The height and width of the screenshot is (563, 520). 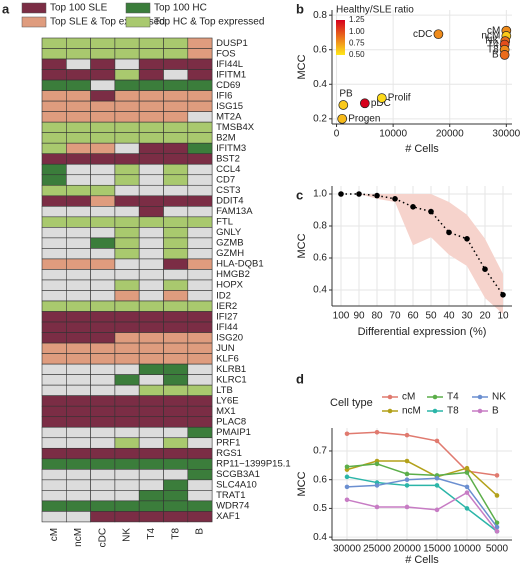 What do you see at coordinates (320, 451) in the screenshot?
I see `y-tick-label: 0.7` at bounding box center [320, 451].